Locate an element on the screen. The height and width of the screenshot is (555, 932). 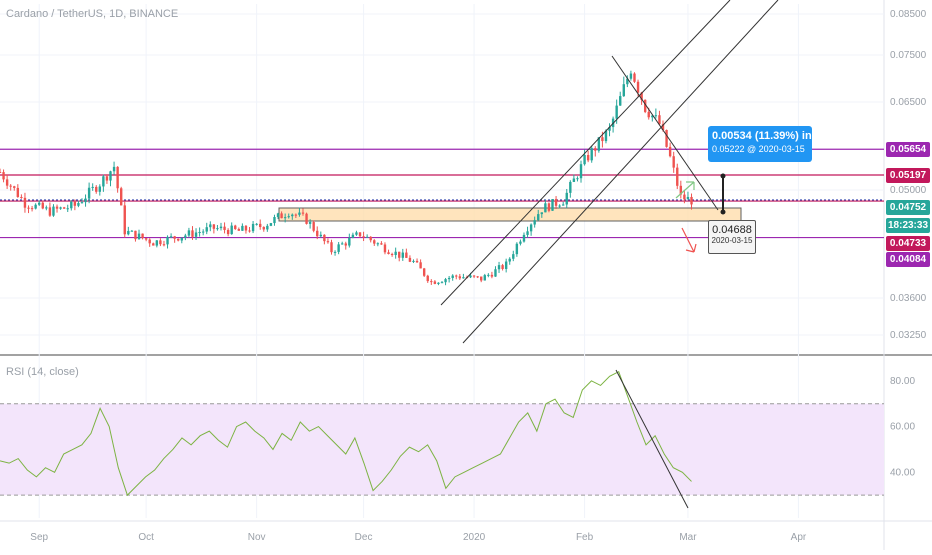
trend-line is located at coordinates (665, 133).